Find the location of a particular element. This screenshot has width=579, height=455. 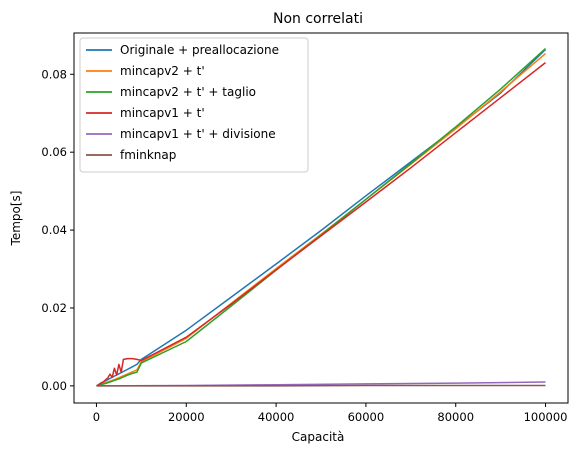

x-tick-label: 40000 is located at coordinates (276, 417).